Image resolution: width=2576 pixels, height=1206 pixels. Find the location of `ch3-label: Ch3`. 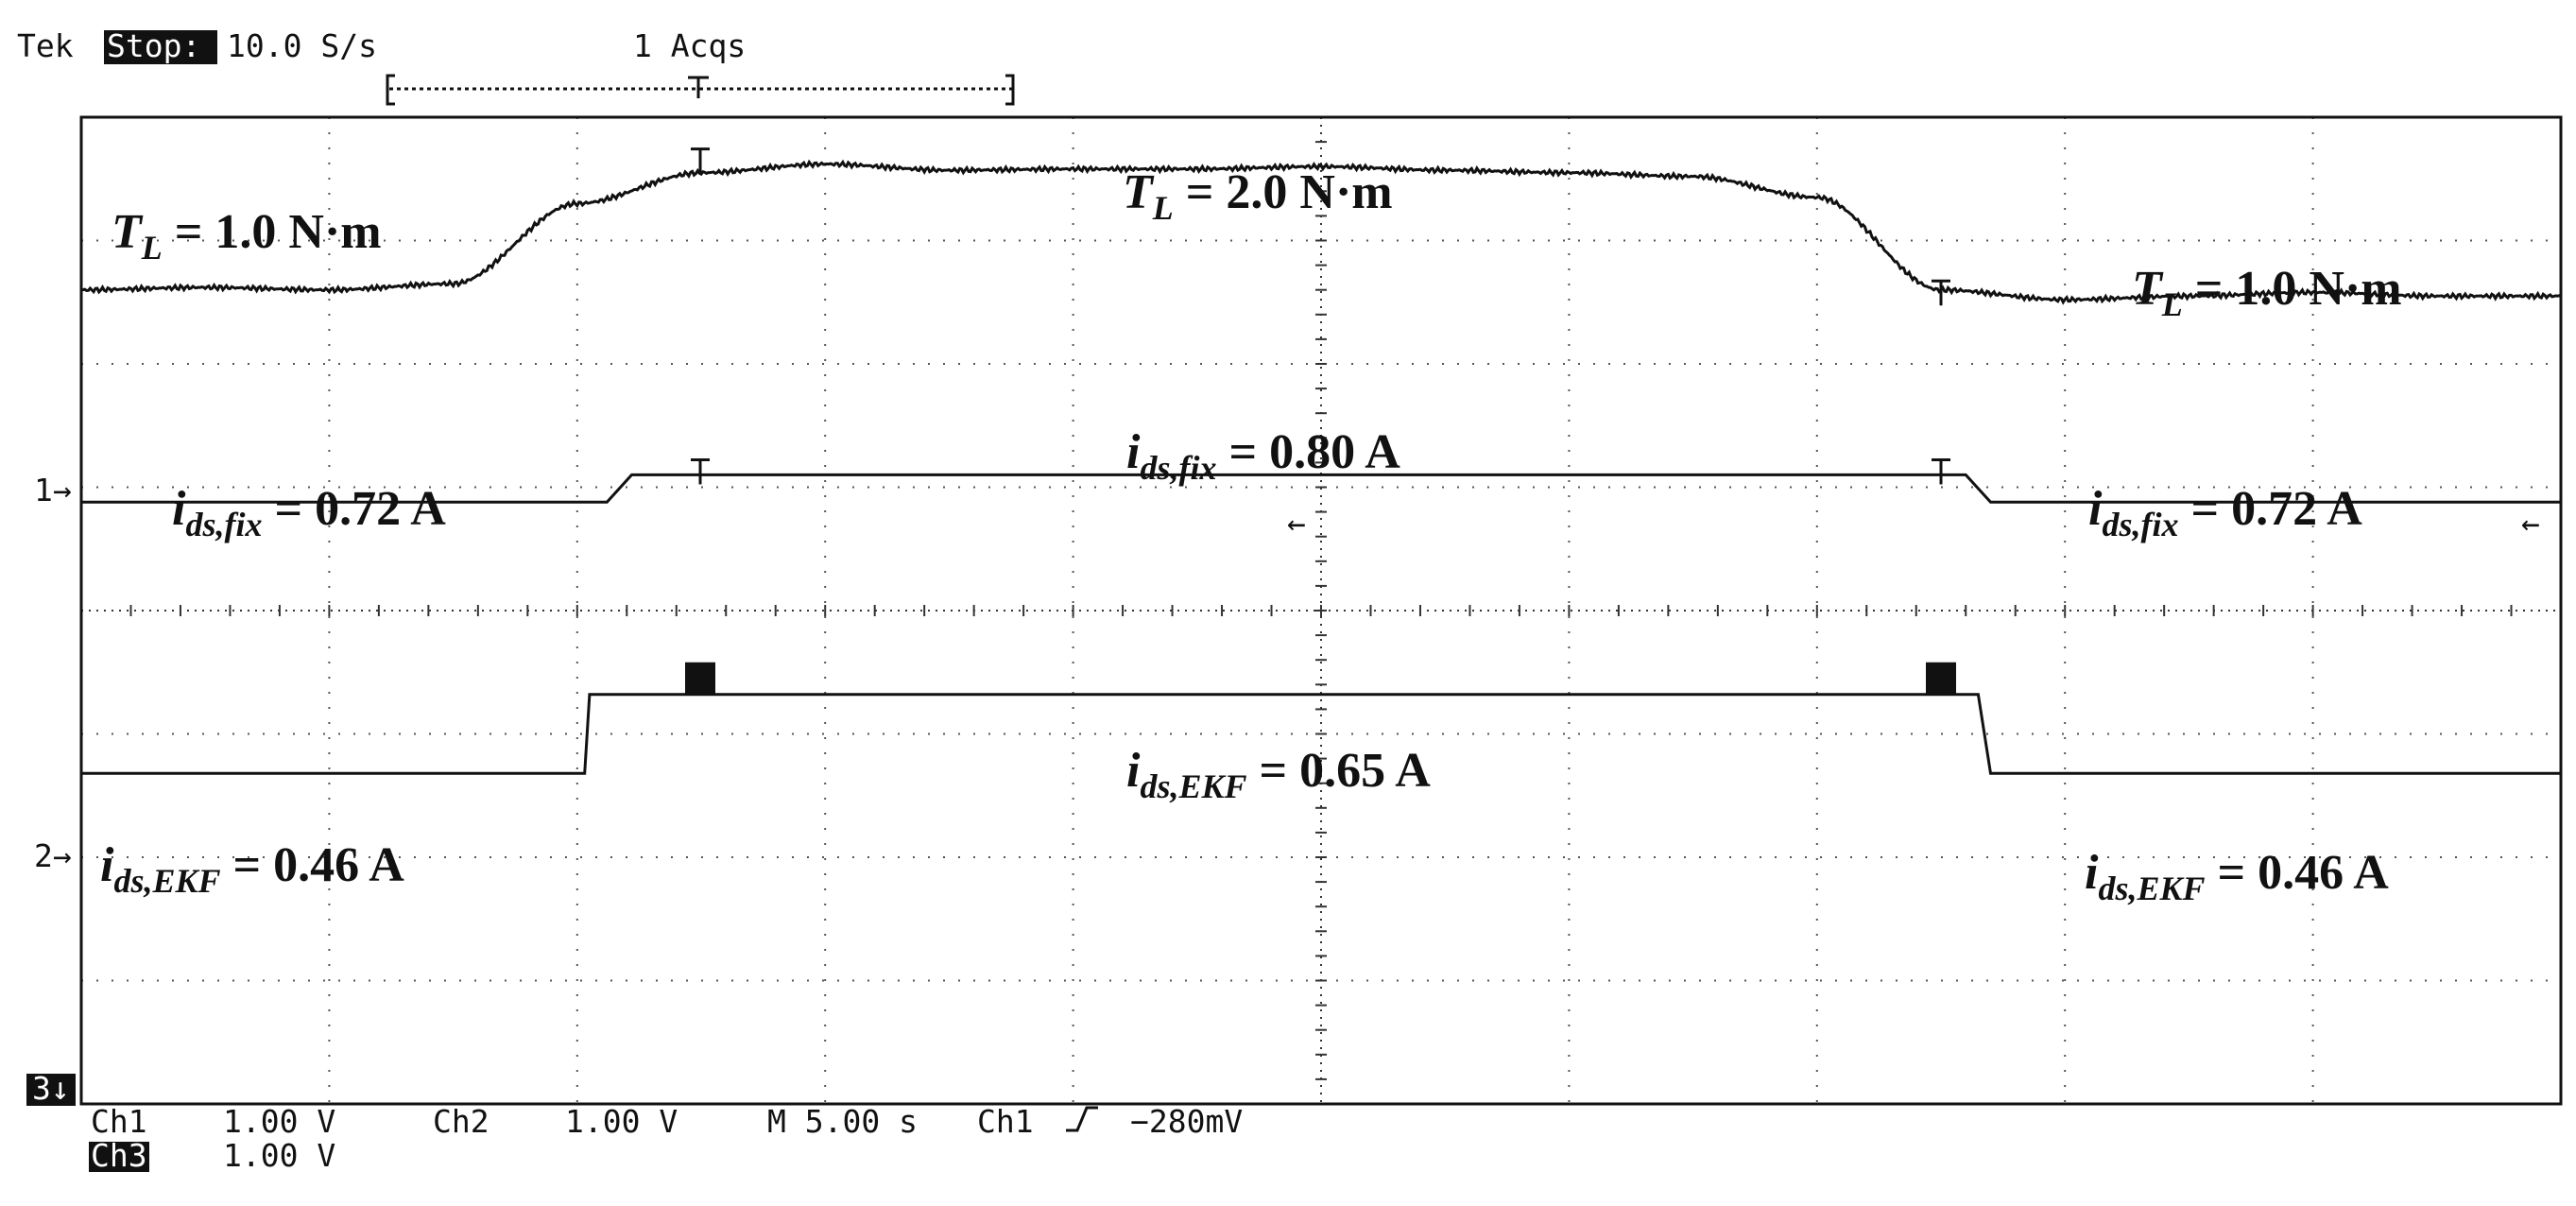

ch3-label: Ch3 is located at coordinates (119, 1155).